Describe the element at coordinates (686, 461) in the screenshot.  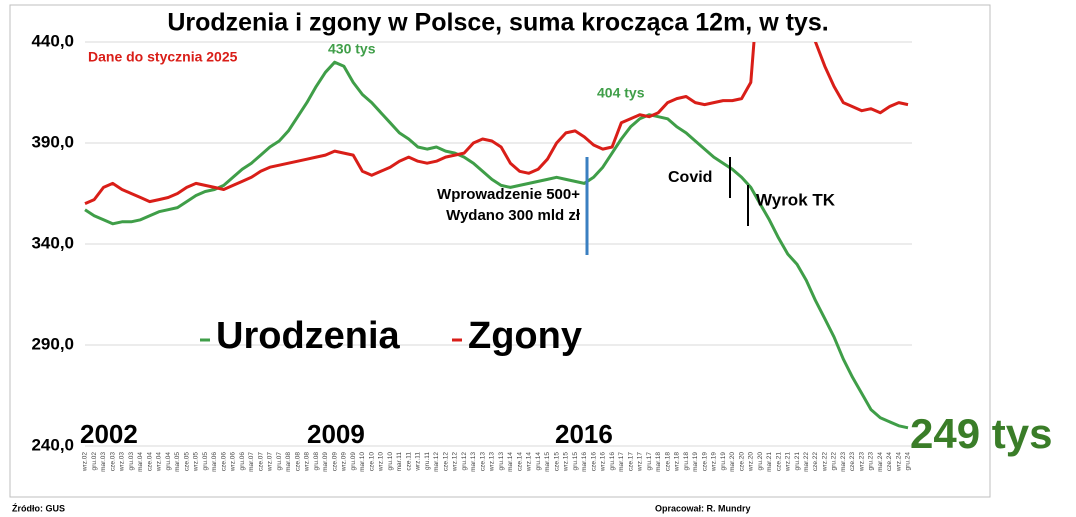
I see `x-tick-label: gru.18` at that location.